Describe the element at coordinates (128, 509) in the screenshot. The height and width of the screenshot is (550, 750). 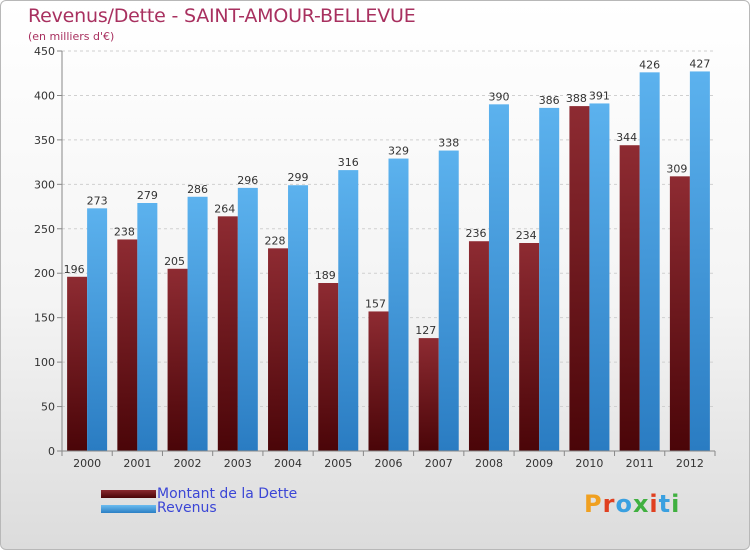
I see `legend-swatch-revenus` at that location.